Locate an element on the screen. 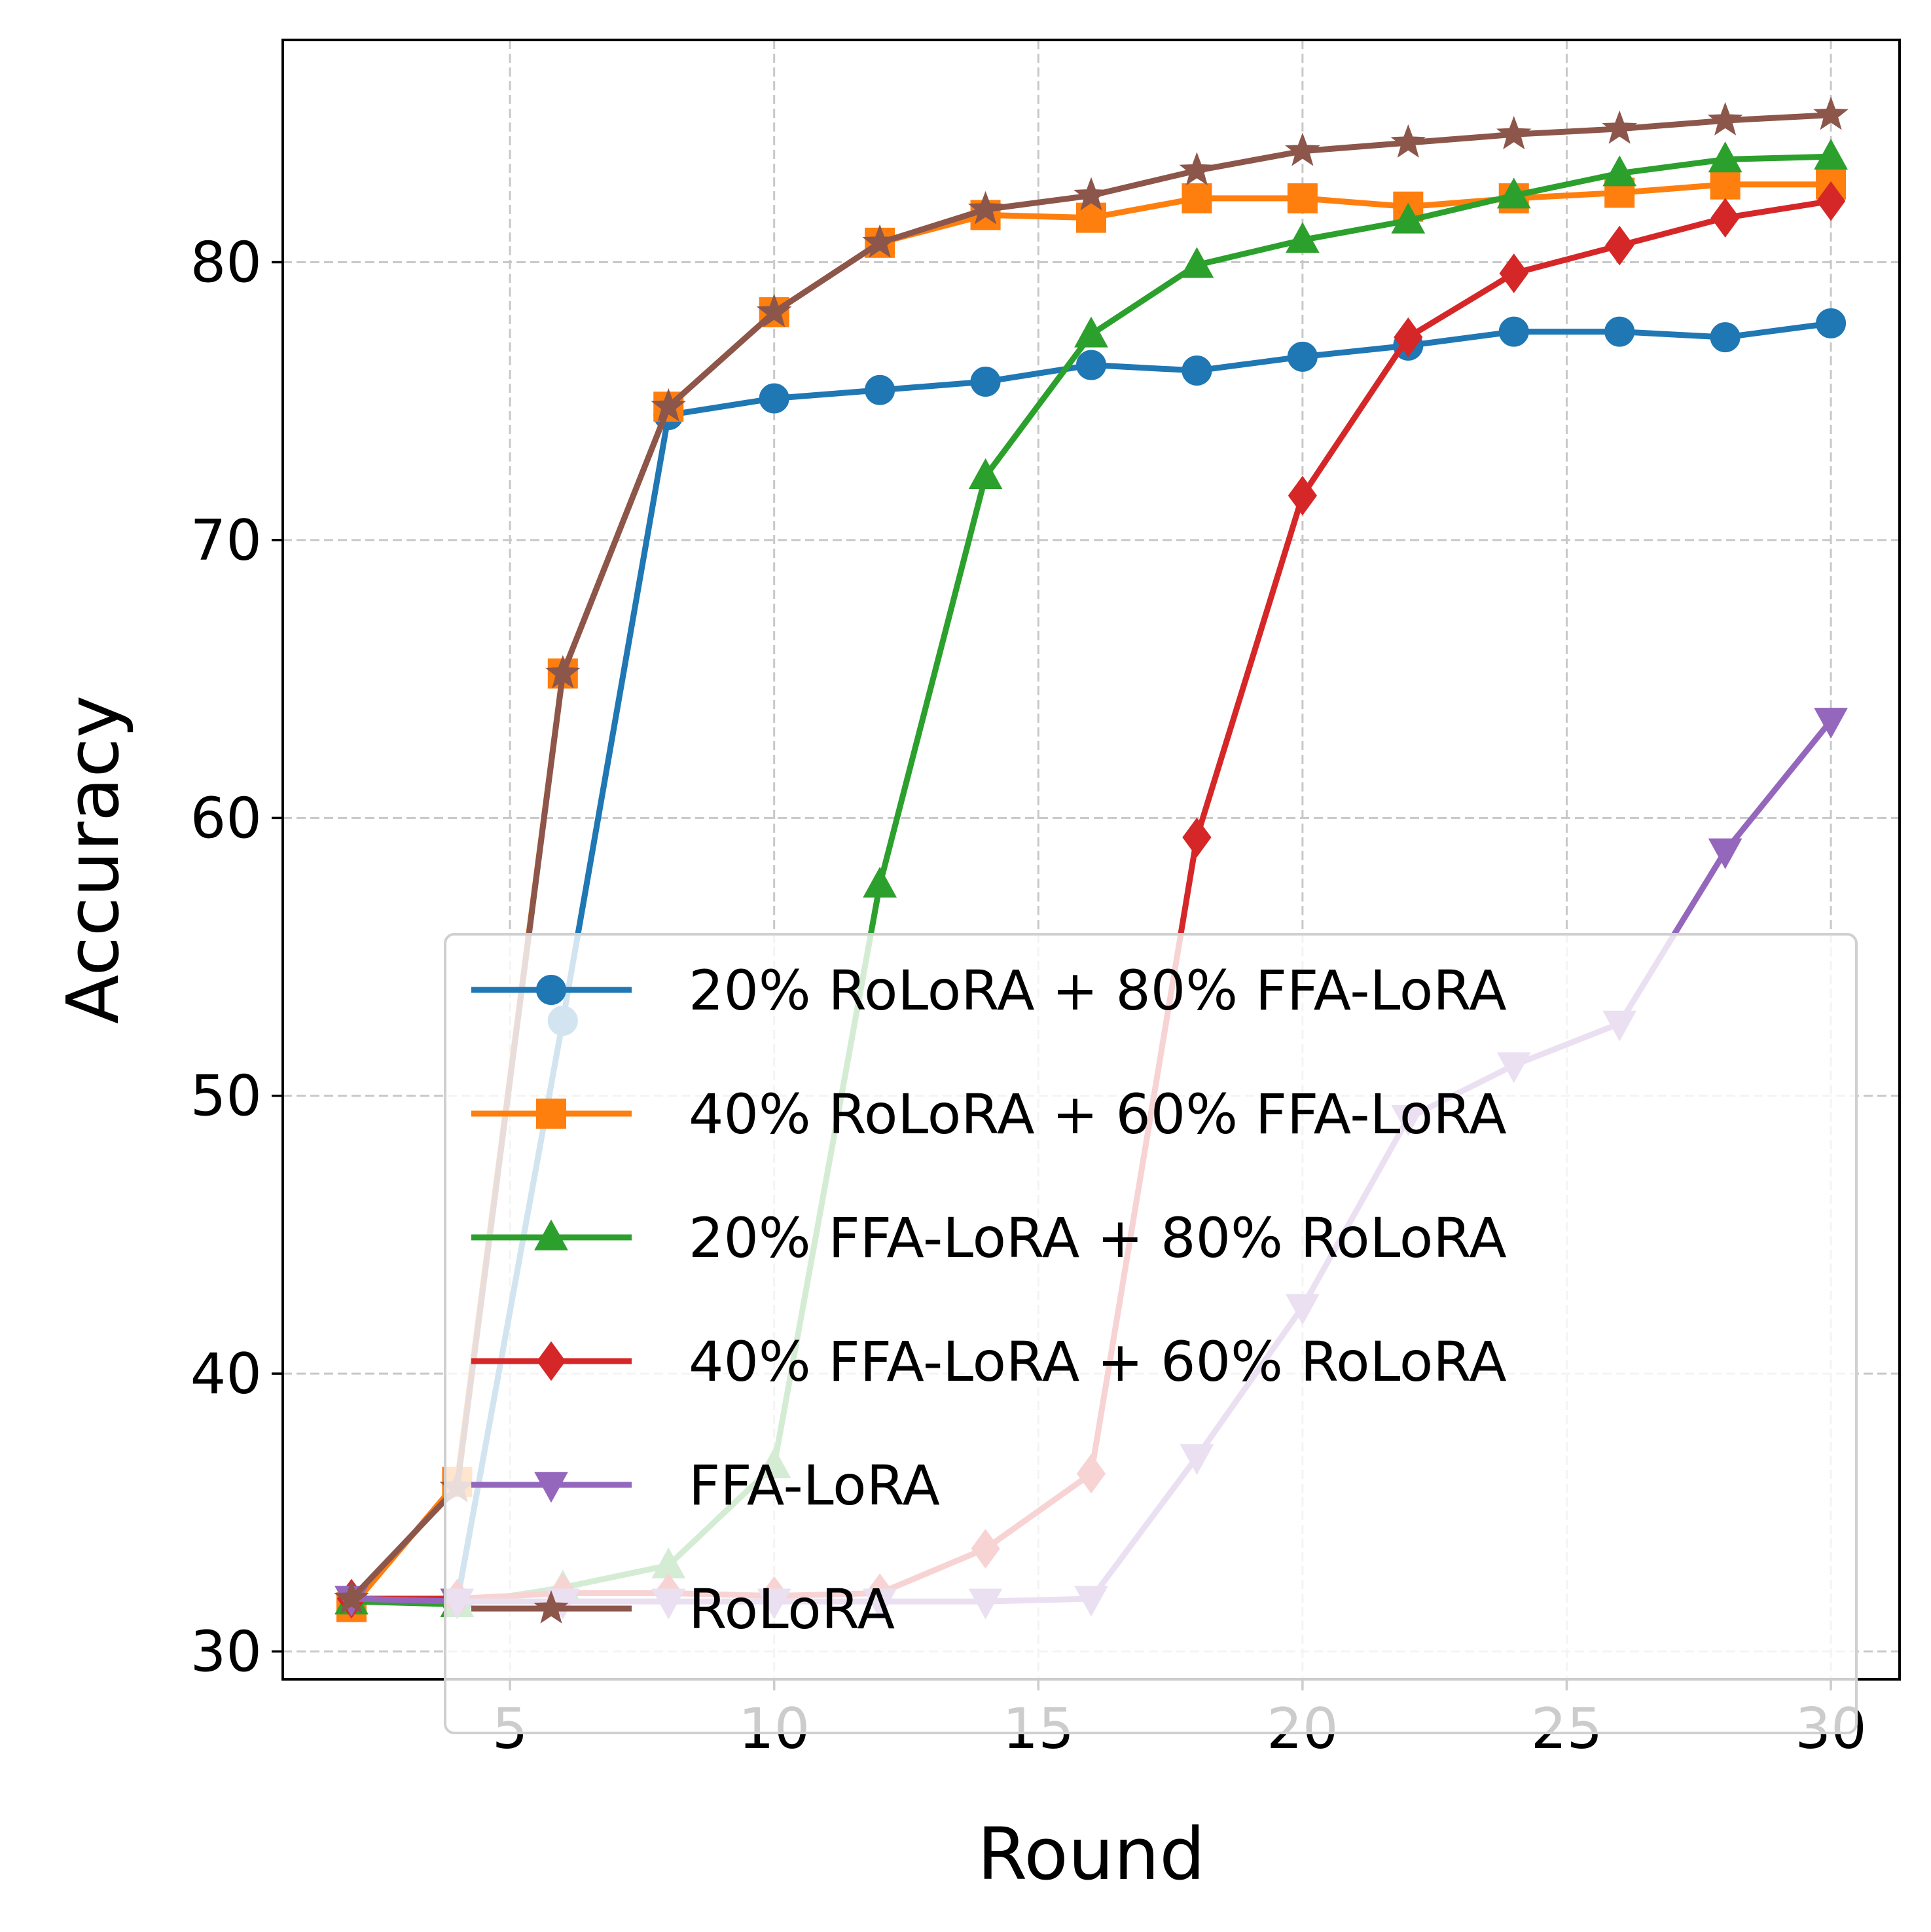  y-tick-label: 70 is located at coordinates (226, 541).